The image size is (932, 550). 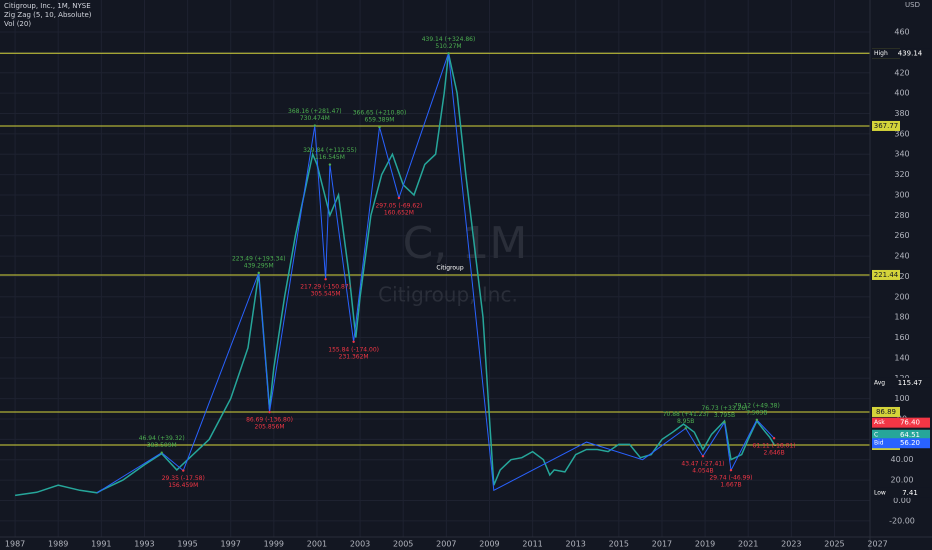 What do you see at coordinates (881, 53) in the screenshot?
I see `price-tag-name: High` at bounding box center [881, 53].